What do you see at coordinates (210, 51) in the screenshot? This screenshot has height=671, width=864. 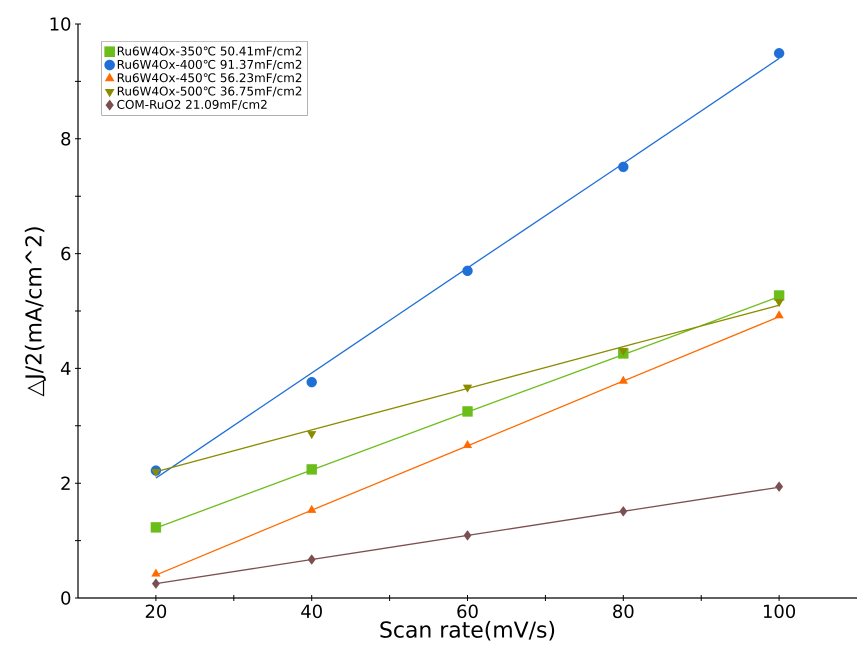 I see `legend-label: Ru6W4Ox-350℃ 50.41mF/cm2` at bounding box center [210, 51].